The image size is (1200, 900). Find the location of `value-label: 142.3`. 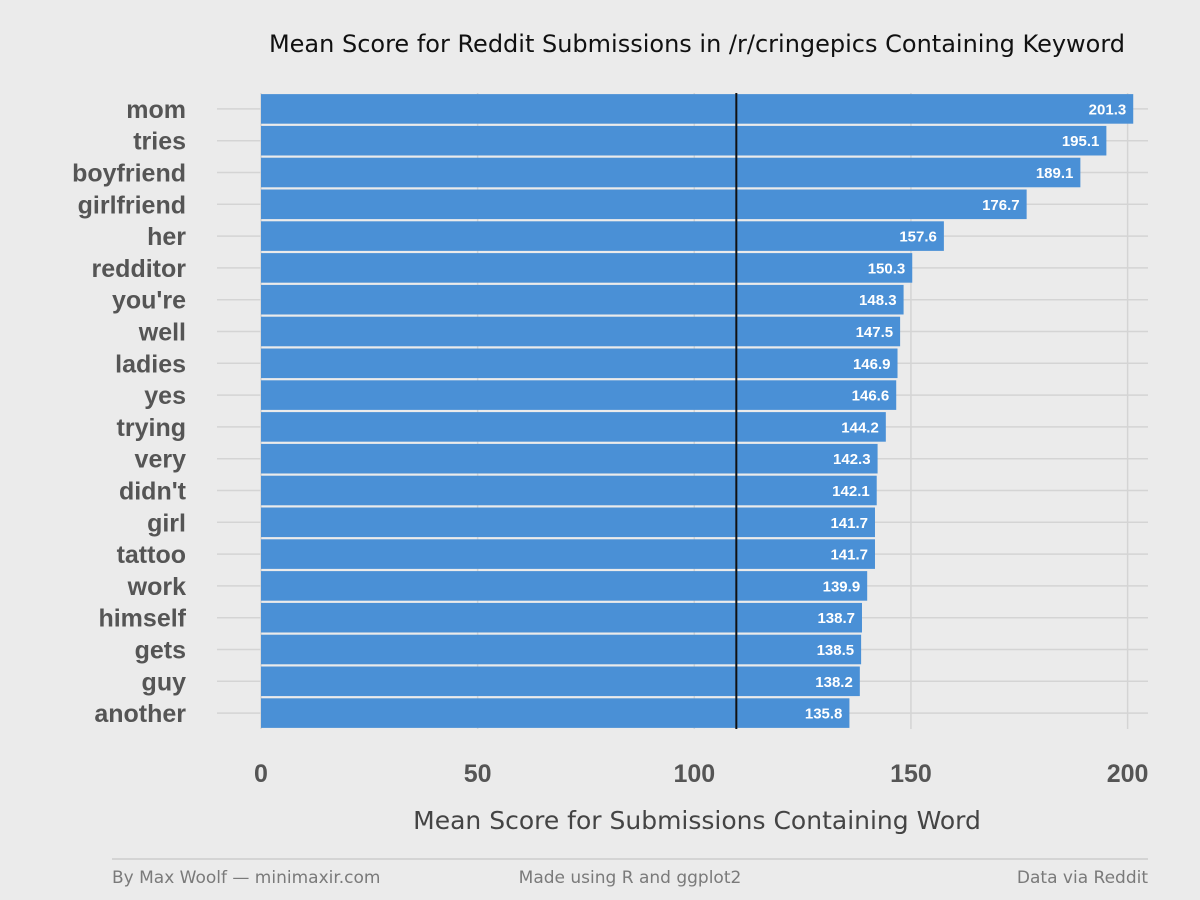

value-label: 142.3 is located at coordinates (852, 459).